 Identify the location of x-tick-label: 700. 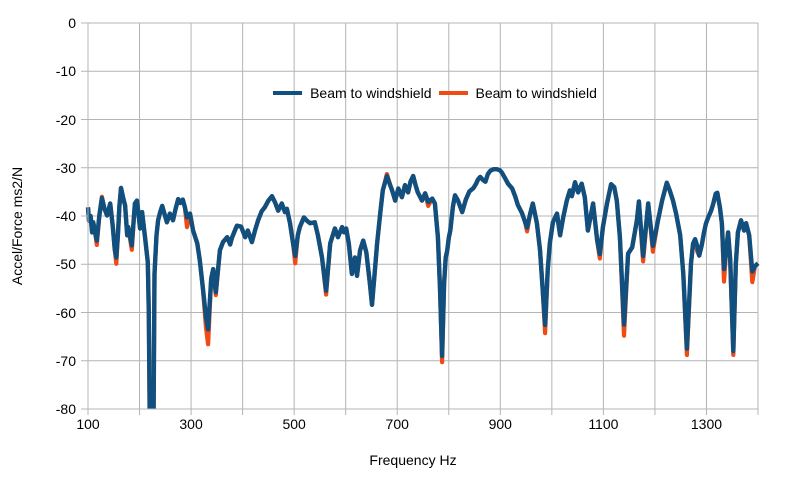
(397, 424).